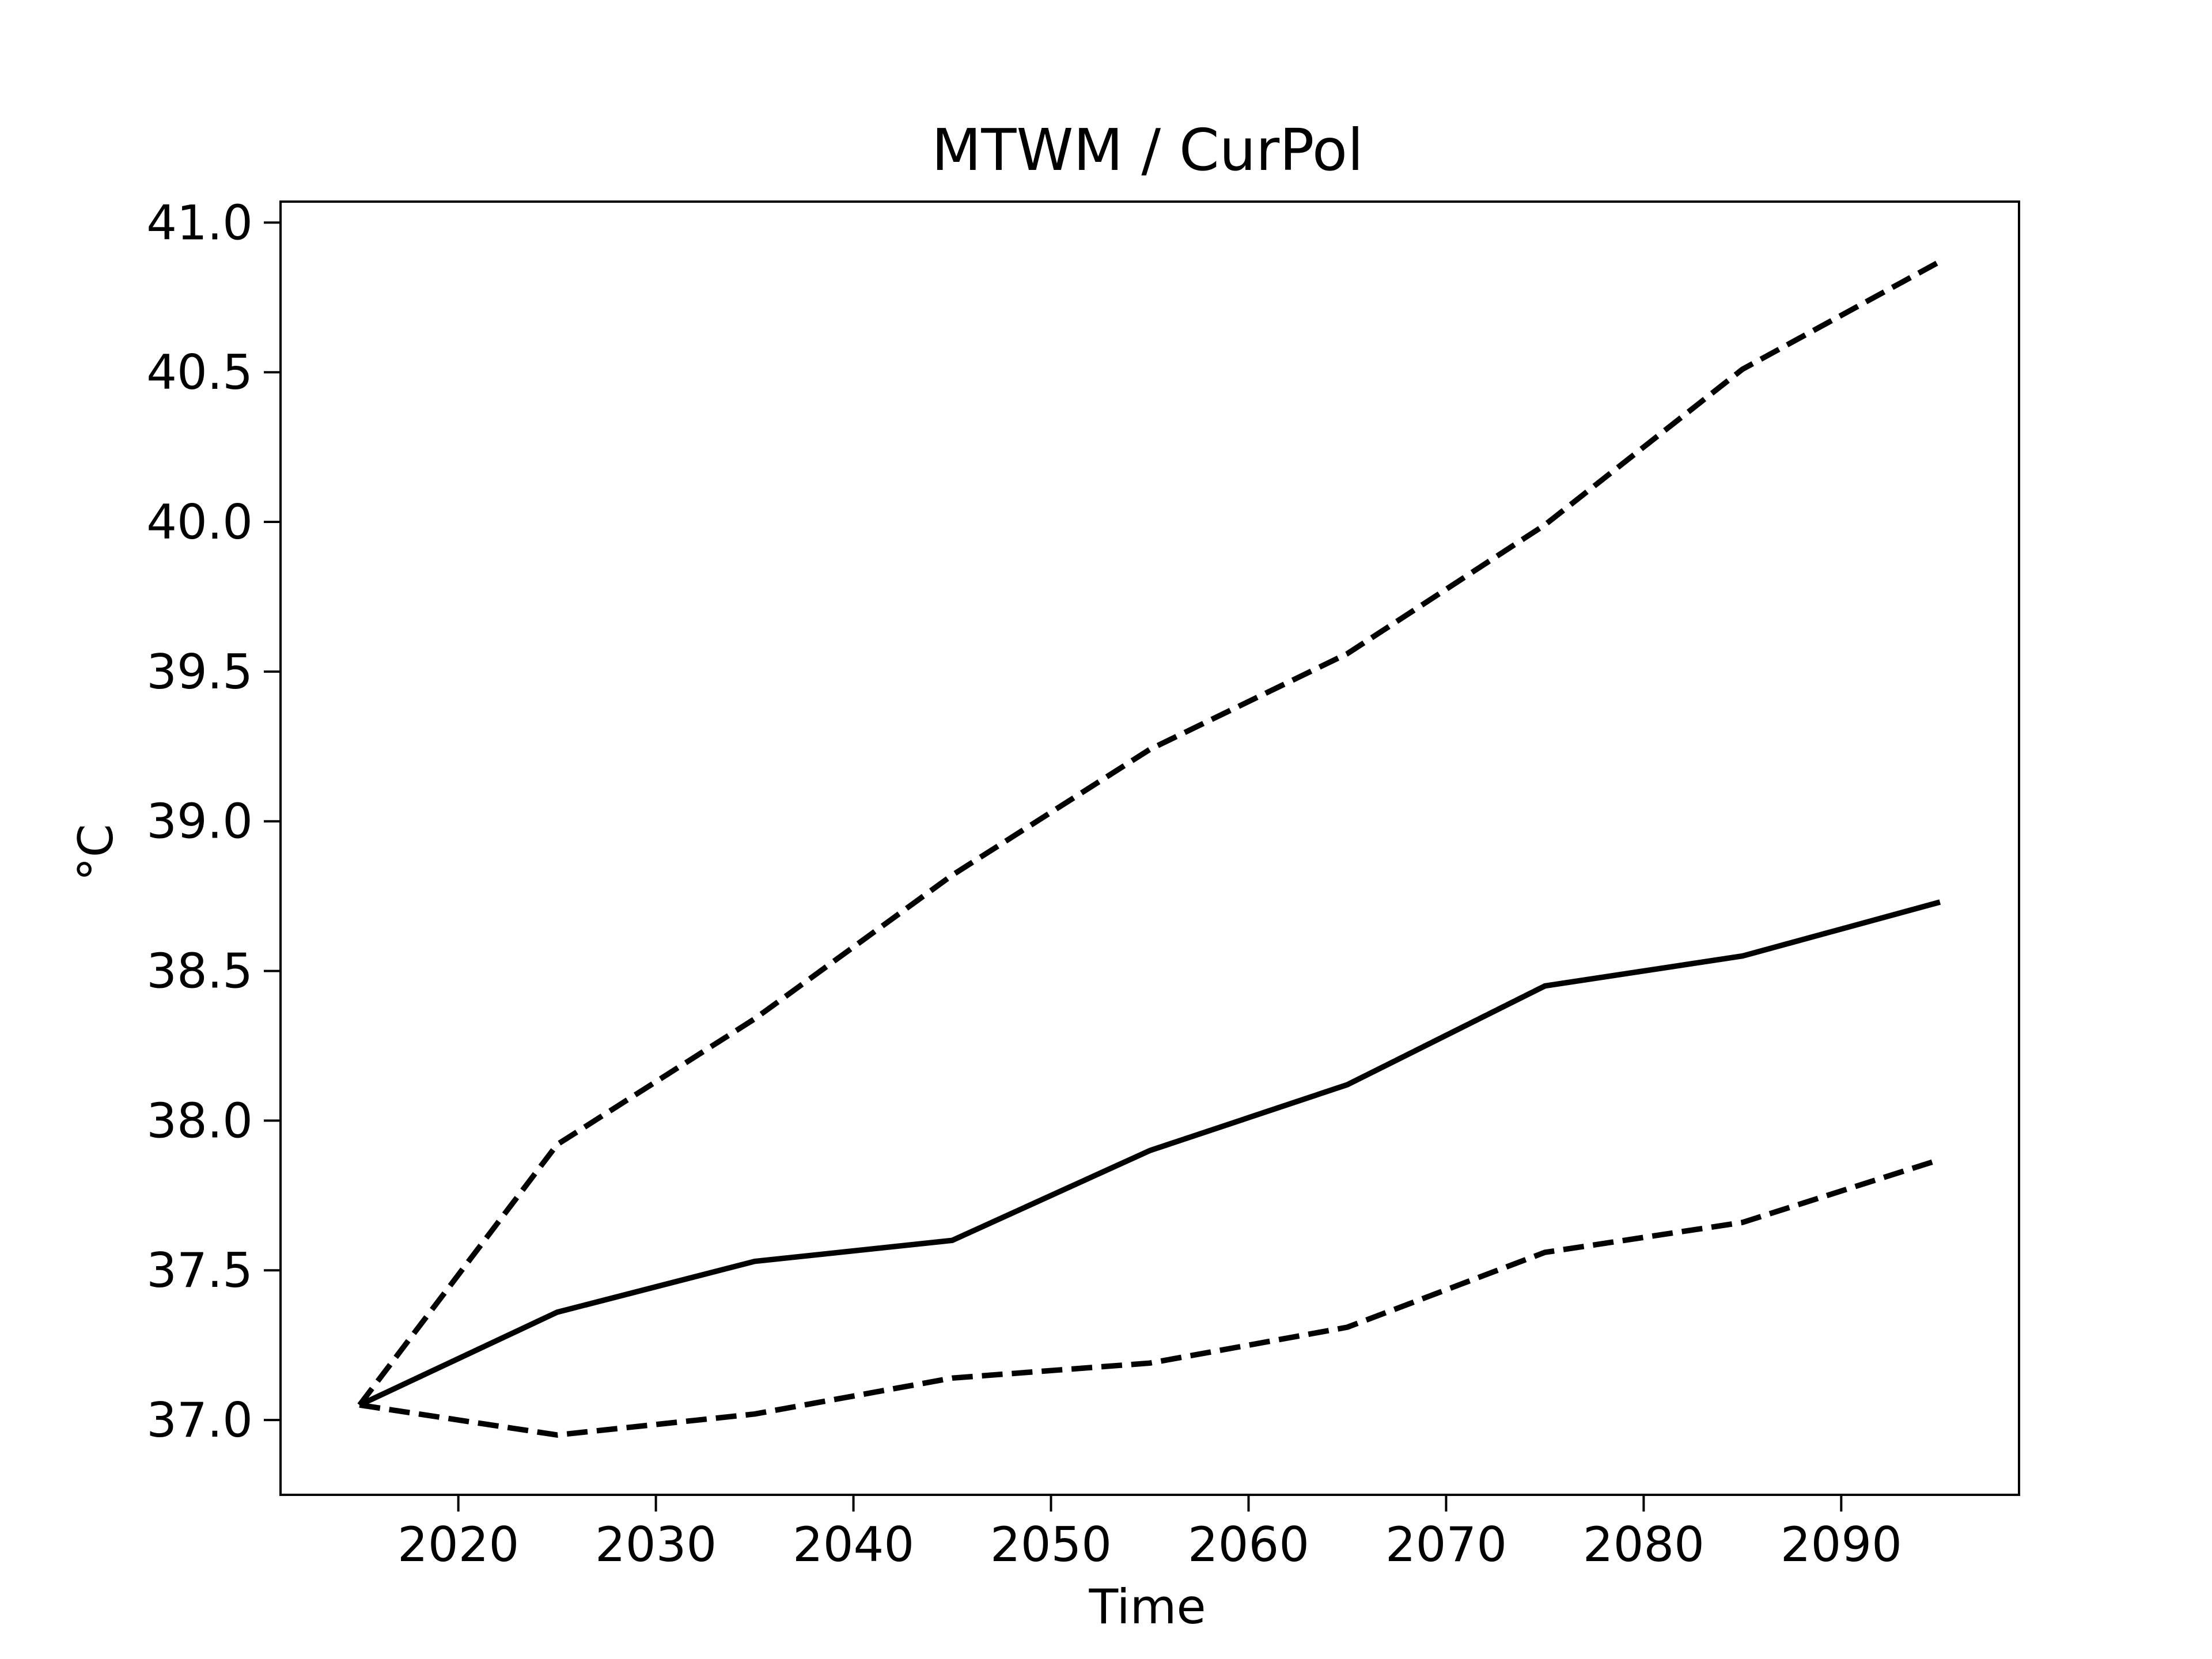 This screenshot has width=2212, height=1659. I want to click on y-tick-label: 39.5, so click(199, 672).